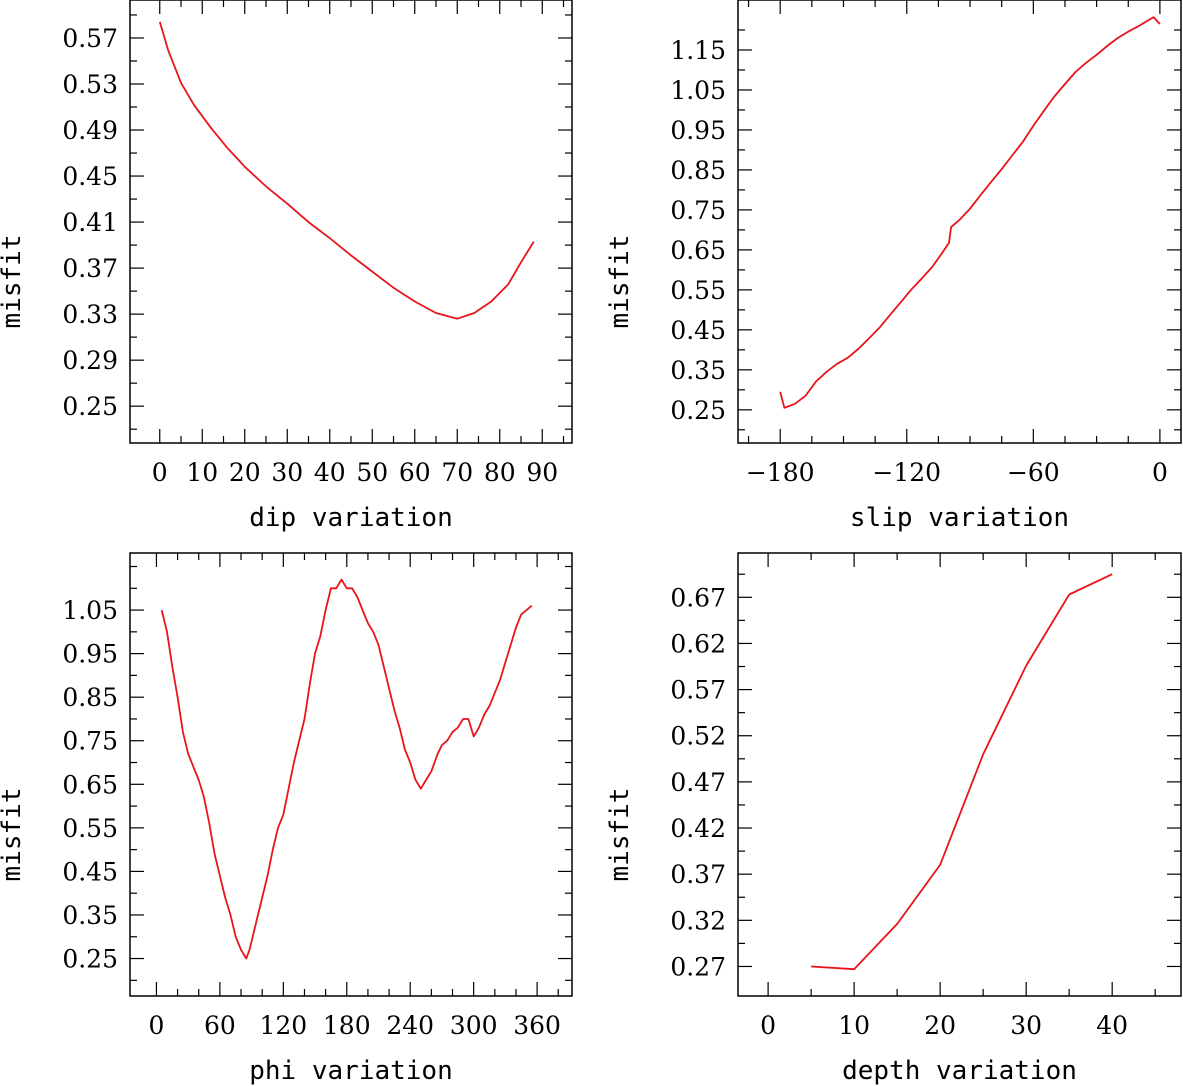 The image size is (1183, 1086). I want to click on x-tick-label: −120, so click(906, 472).